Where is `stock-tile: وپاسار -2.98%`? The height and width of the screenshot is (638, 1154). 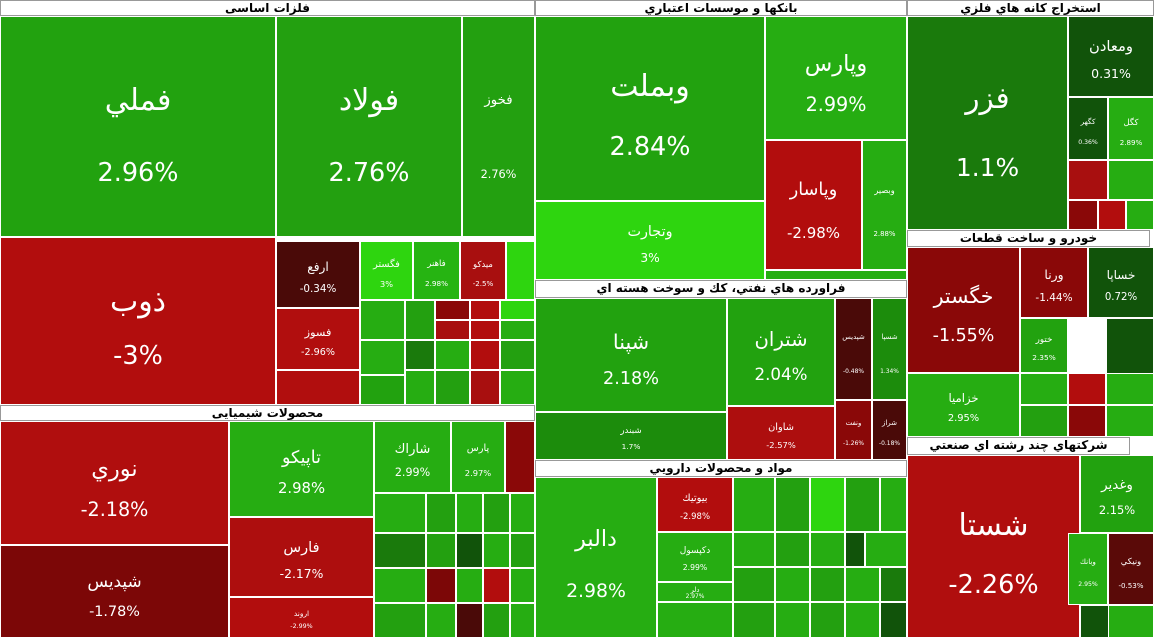 stock-tile: وپاسار -2.98% is located at coordinates (813, 205).